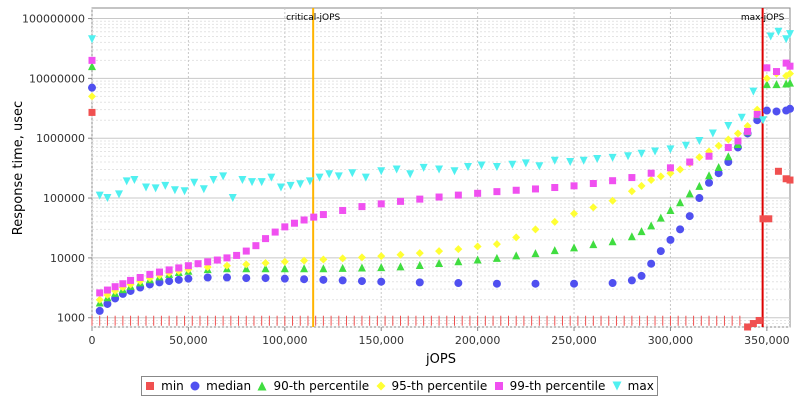 The image size is (800, 400). I want to click on x-tick-label: 300,000, so click(671, 340).